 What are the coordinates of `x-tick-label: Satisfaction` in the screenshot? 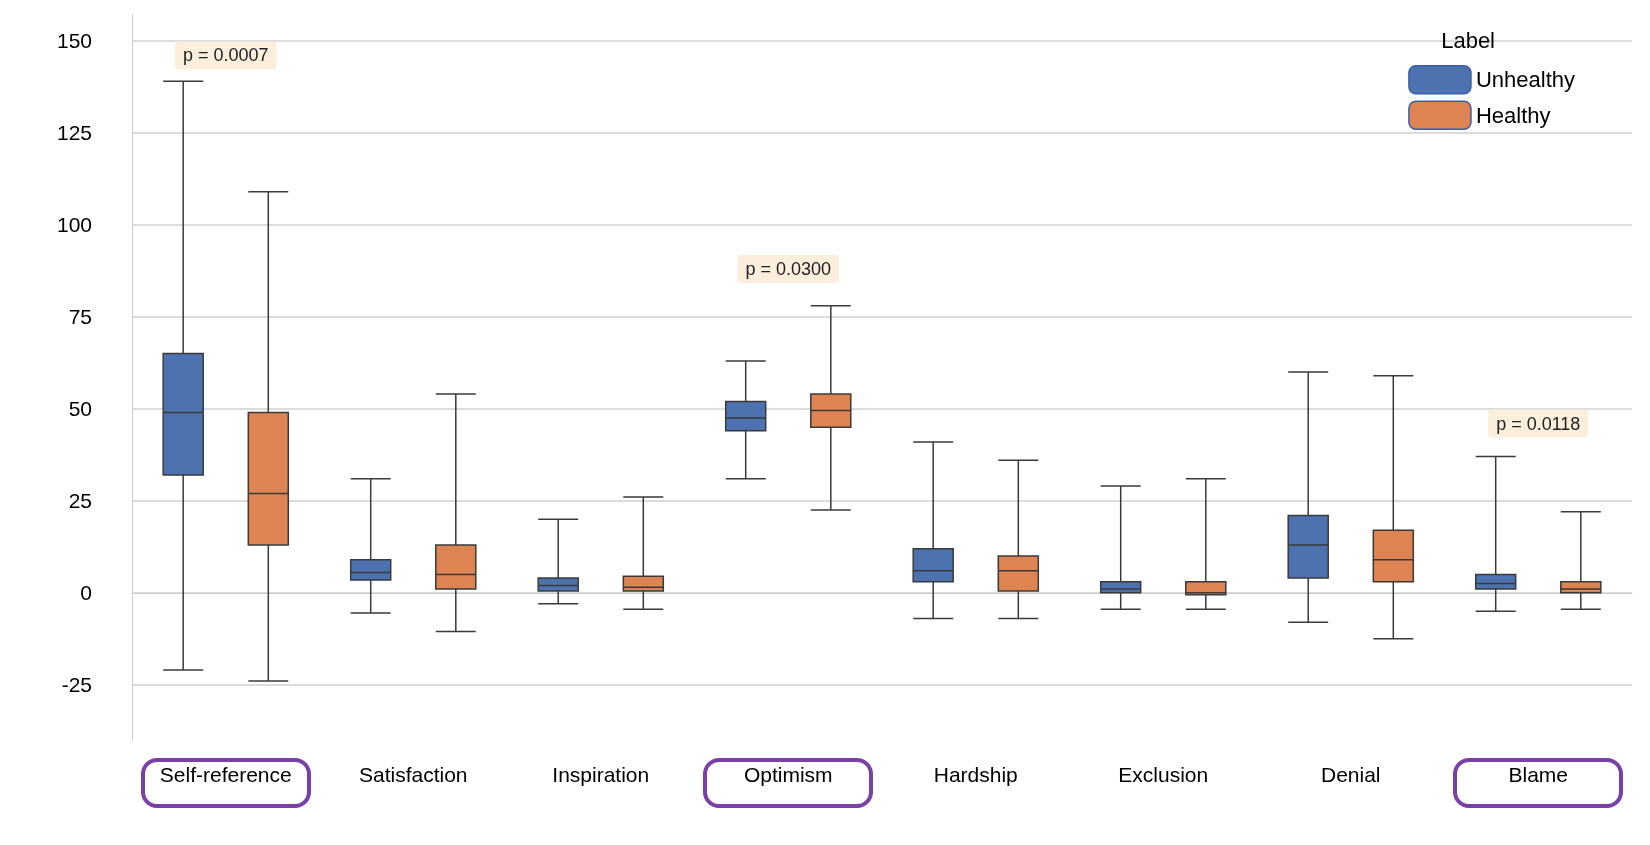 It's located at (413, 774).